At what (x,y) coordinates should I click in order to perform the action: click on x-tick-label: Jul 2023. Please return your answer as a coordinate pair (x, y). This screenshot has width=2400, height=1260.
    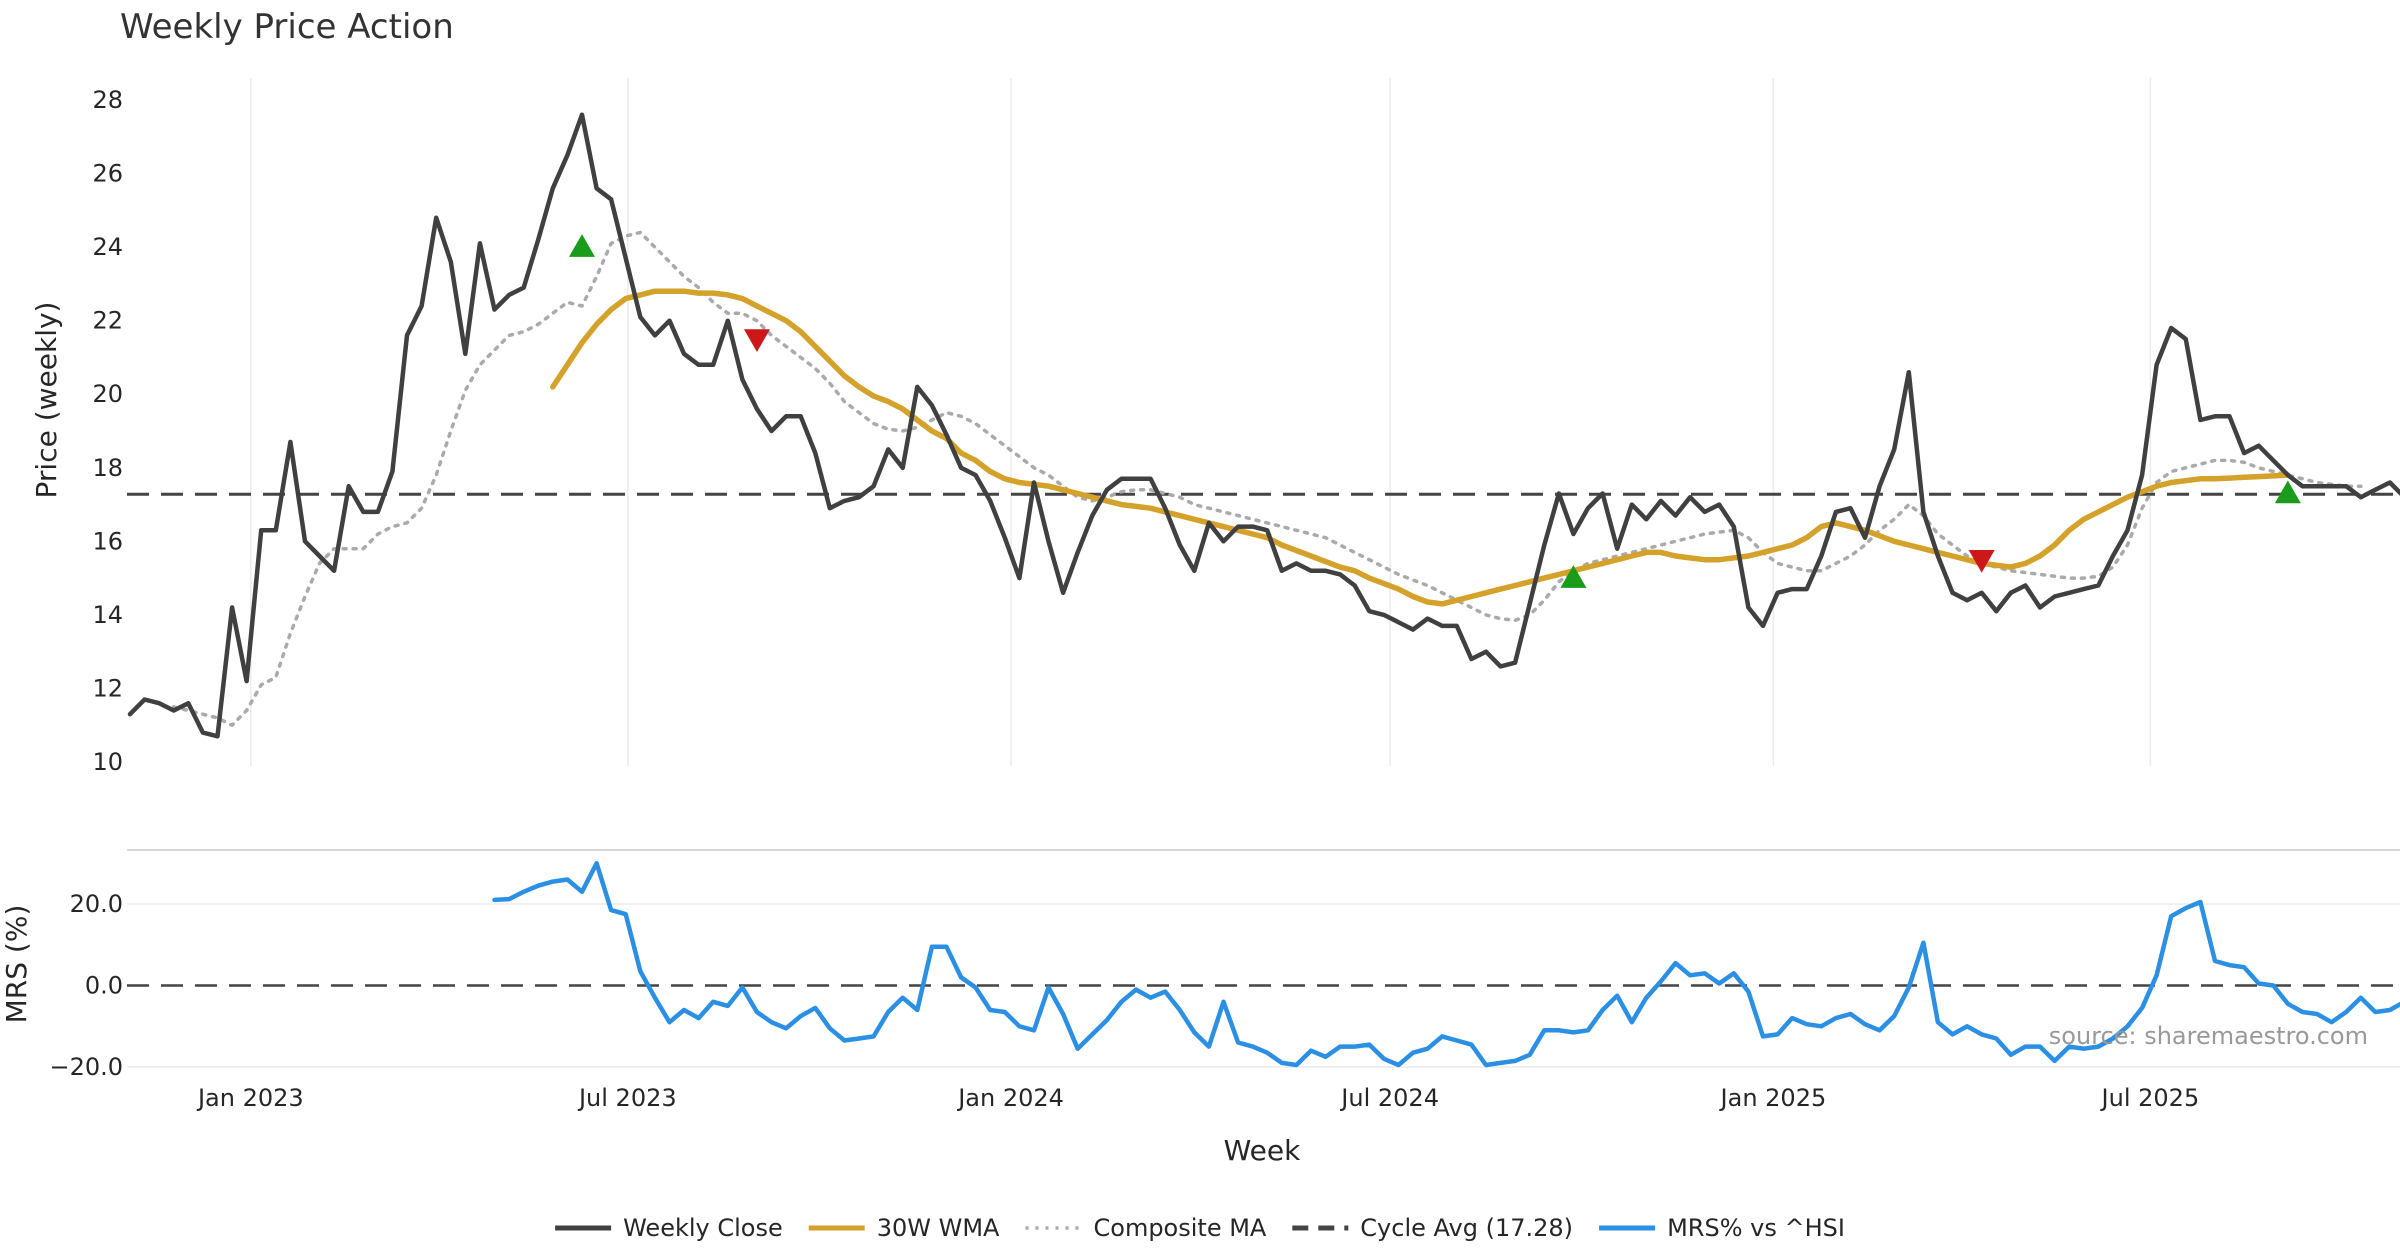
    Looking at the image, I should click on (627, 1098).